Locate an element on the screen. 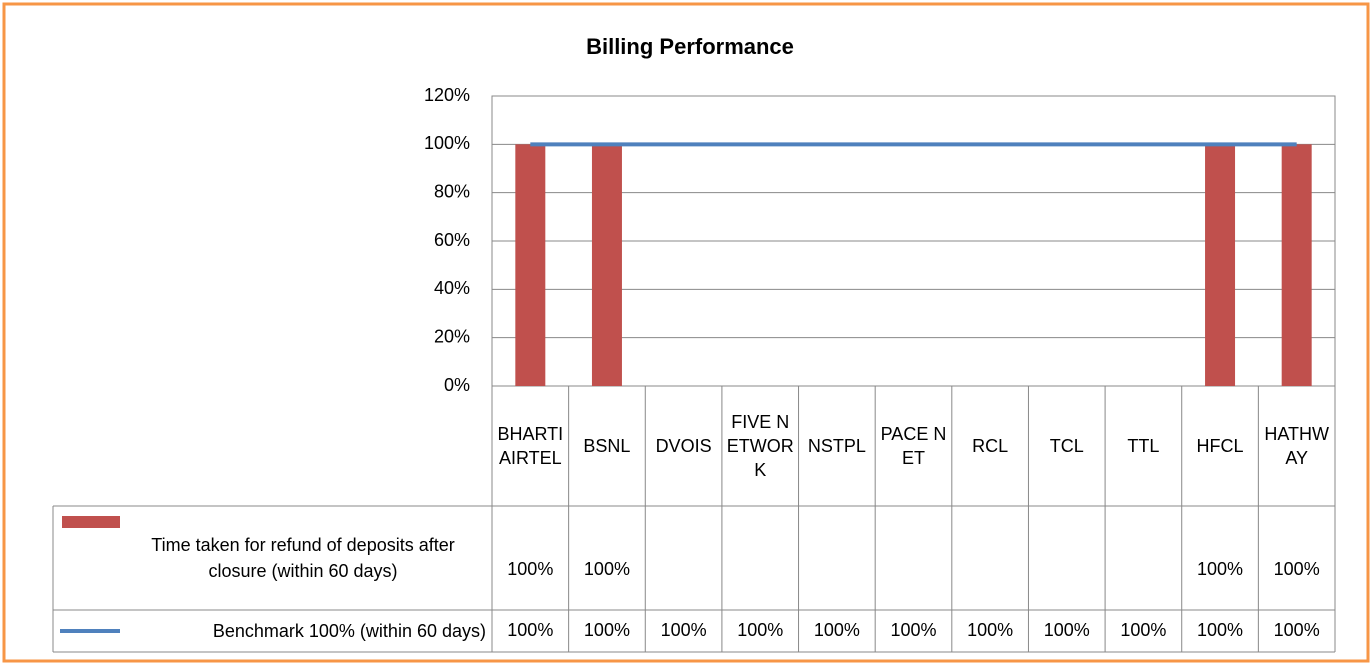 This screenshot has width=1372, height=665. x-category-label: DVOIS is located at coordinates (683, 446).